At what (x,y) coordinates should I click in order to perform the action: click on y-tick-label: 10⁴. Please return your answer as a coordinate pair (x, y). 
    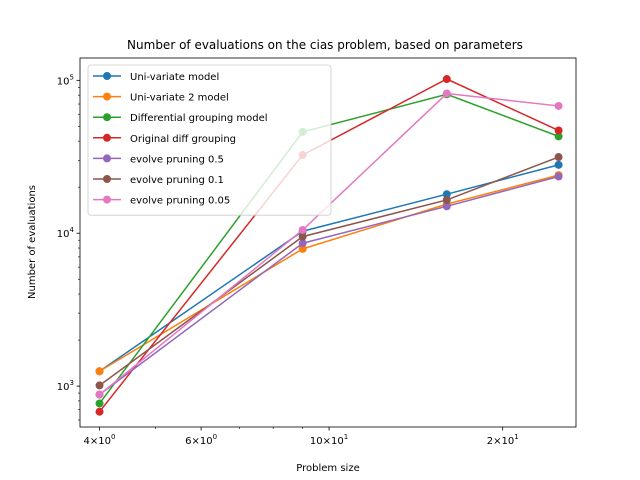
    Looking at the image, I should click on (66, 233).